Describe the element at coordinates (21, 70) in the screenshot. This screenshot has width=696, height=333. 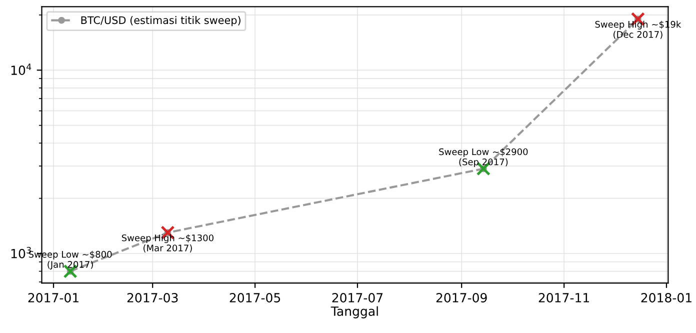
I see `y-tick-label: 10$^{4}$` at that location.